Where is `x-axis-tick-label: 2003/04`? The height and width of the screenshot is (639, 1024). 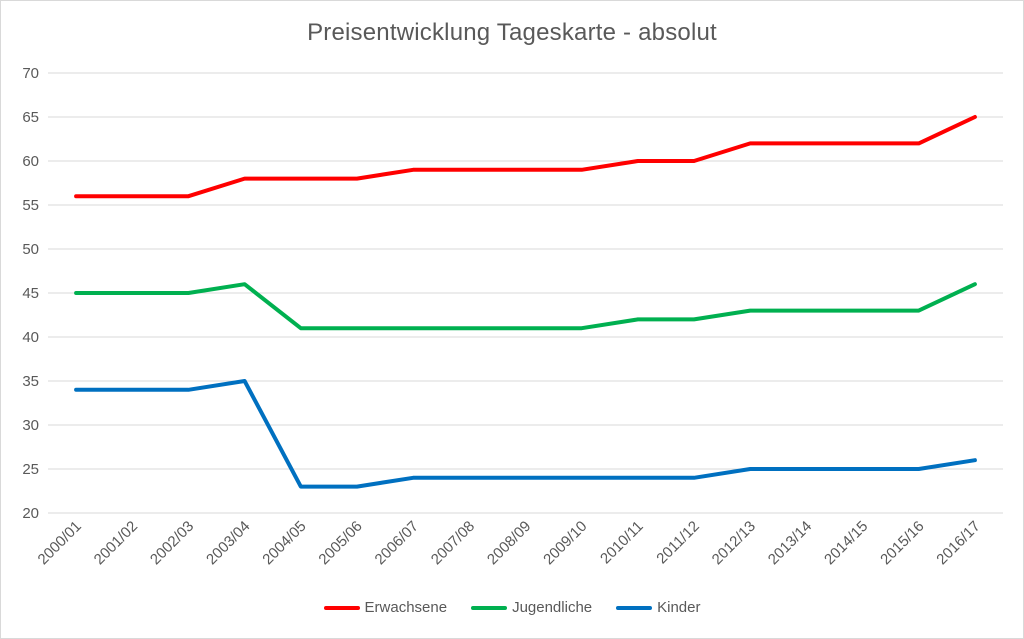
x-axis-tick-label: 2003/04 is located at coordinates (228, 543).